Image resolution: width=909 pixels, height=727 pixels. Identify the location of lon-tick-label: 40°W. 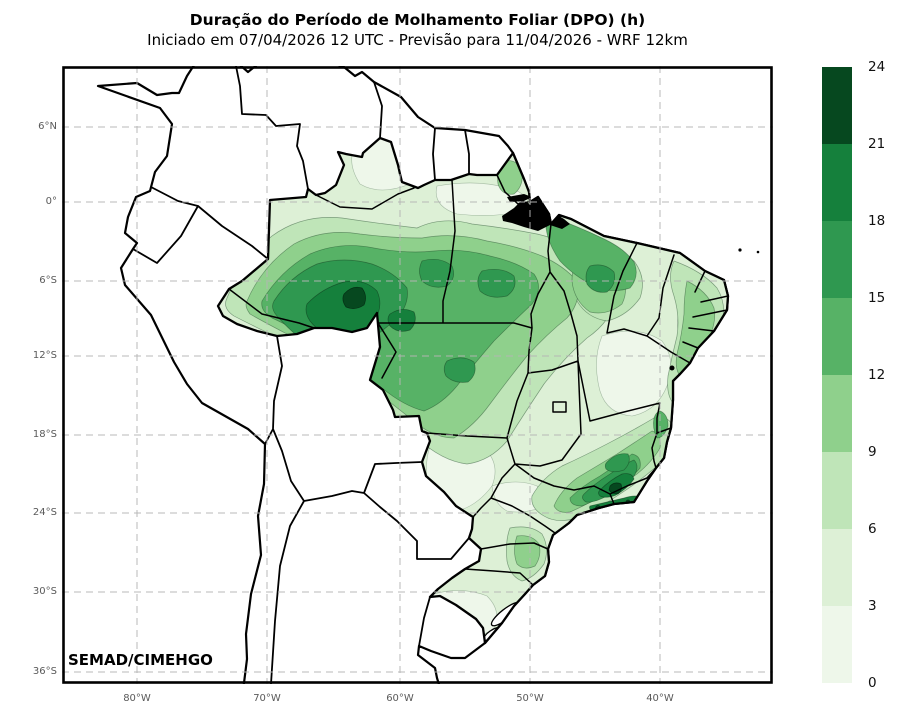
(660, 698).